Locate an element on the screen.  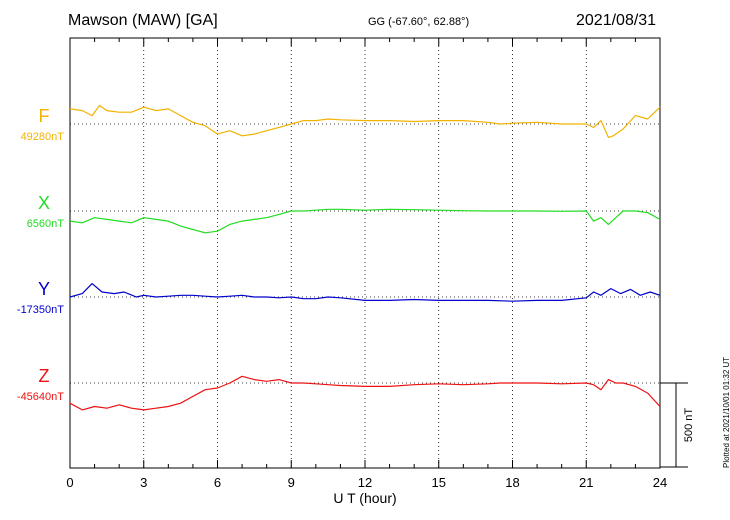
station-title: Mawson (MAW) [GA] is located at coordinates (143, 20).